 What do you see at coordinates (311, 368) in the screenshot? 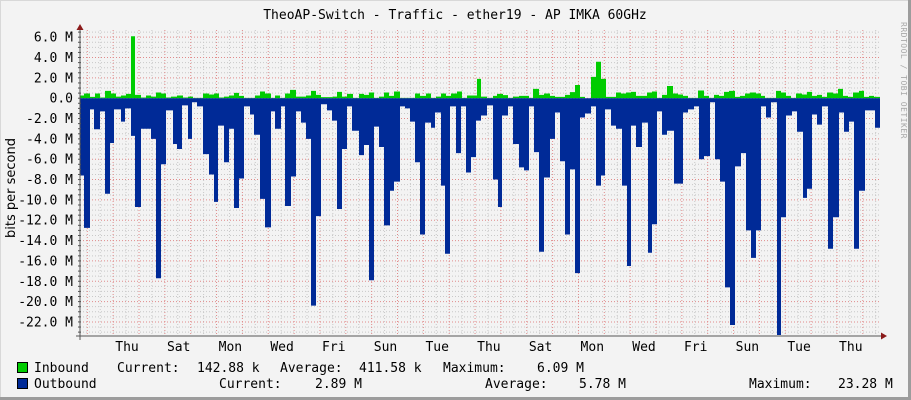
I see `inbound-average-label: Average:` at bounding box center [311, 368].